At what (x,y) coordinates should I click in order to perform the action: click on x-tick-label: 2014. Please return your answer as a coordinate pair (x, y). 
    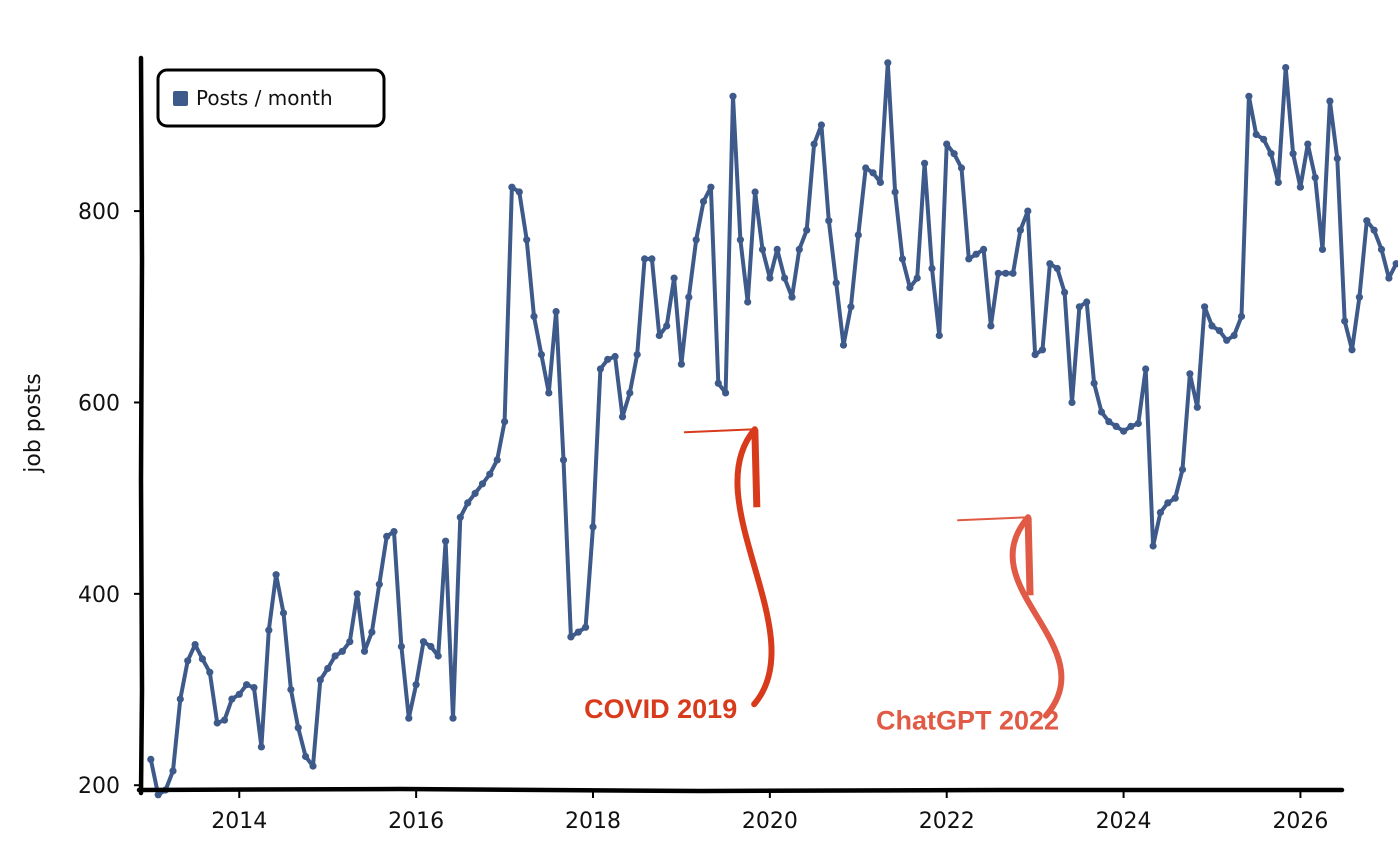
    Looking at the image, I should click on (239, 821).